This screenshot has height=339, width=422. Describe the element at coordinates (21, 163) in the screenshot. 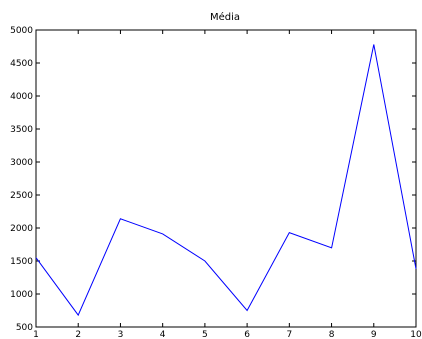

I see `y-tick-label: 3000` at that location.